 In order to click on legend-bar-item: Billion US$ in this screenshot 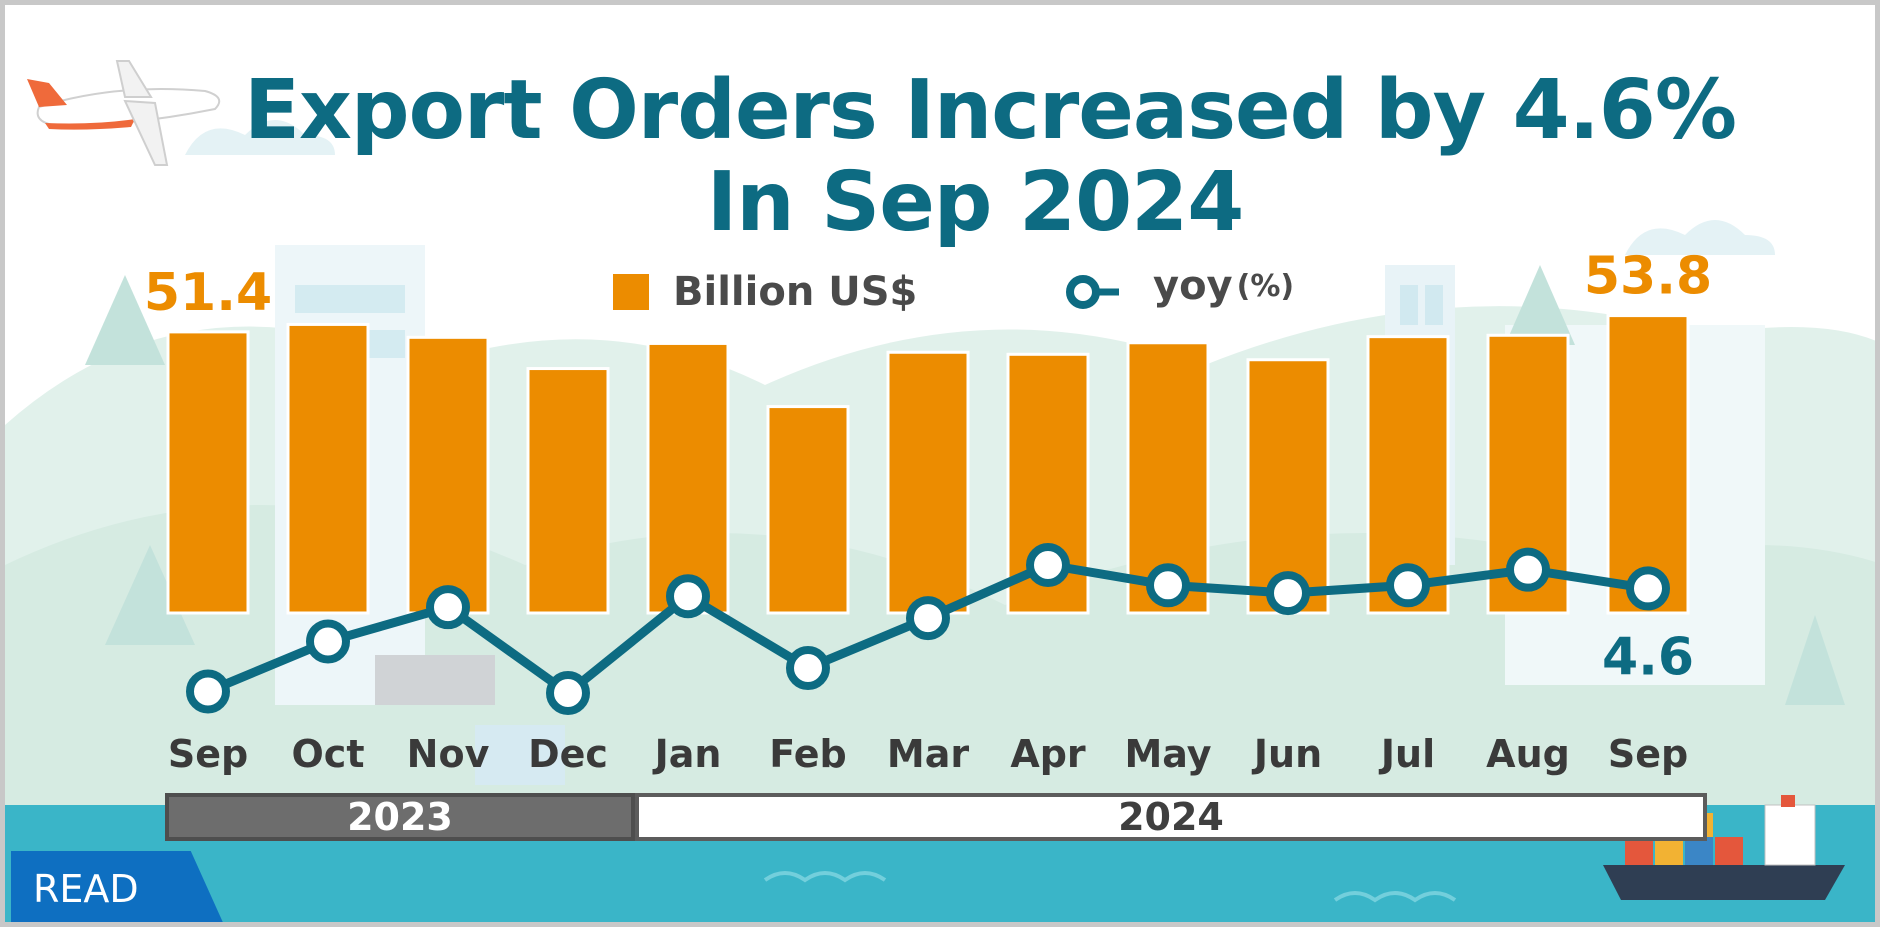, I will do `click(765, 292)`.